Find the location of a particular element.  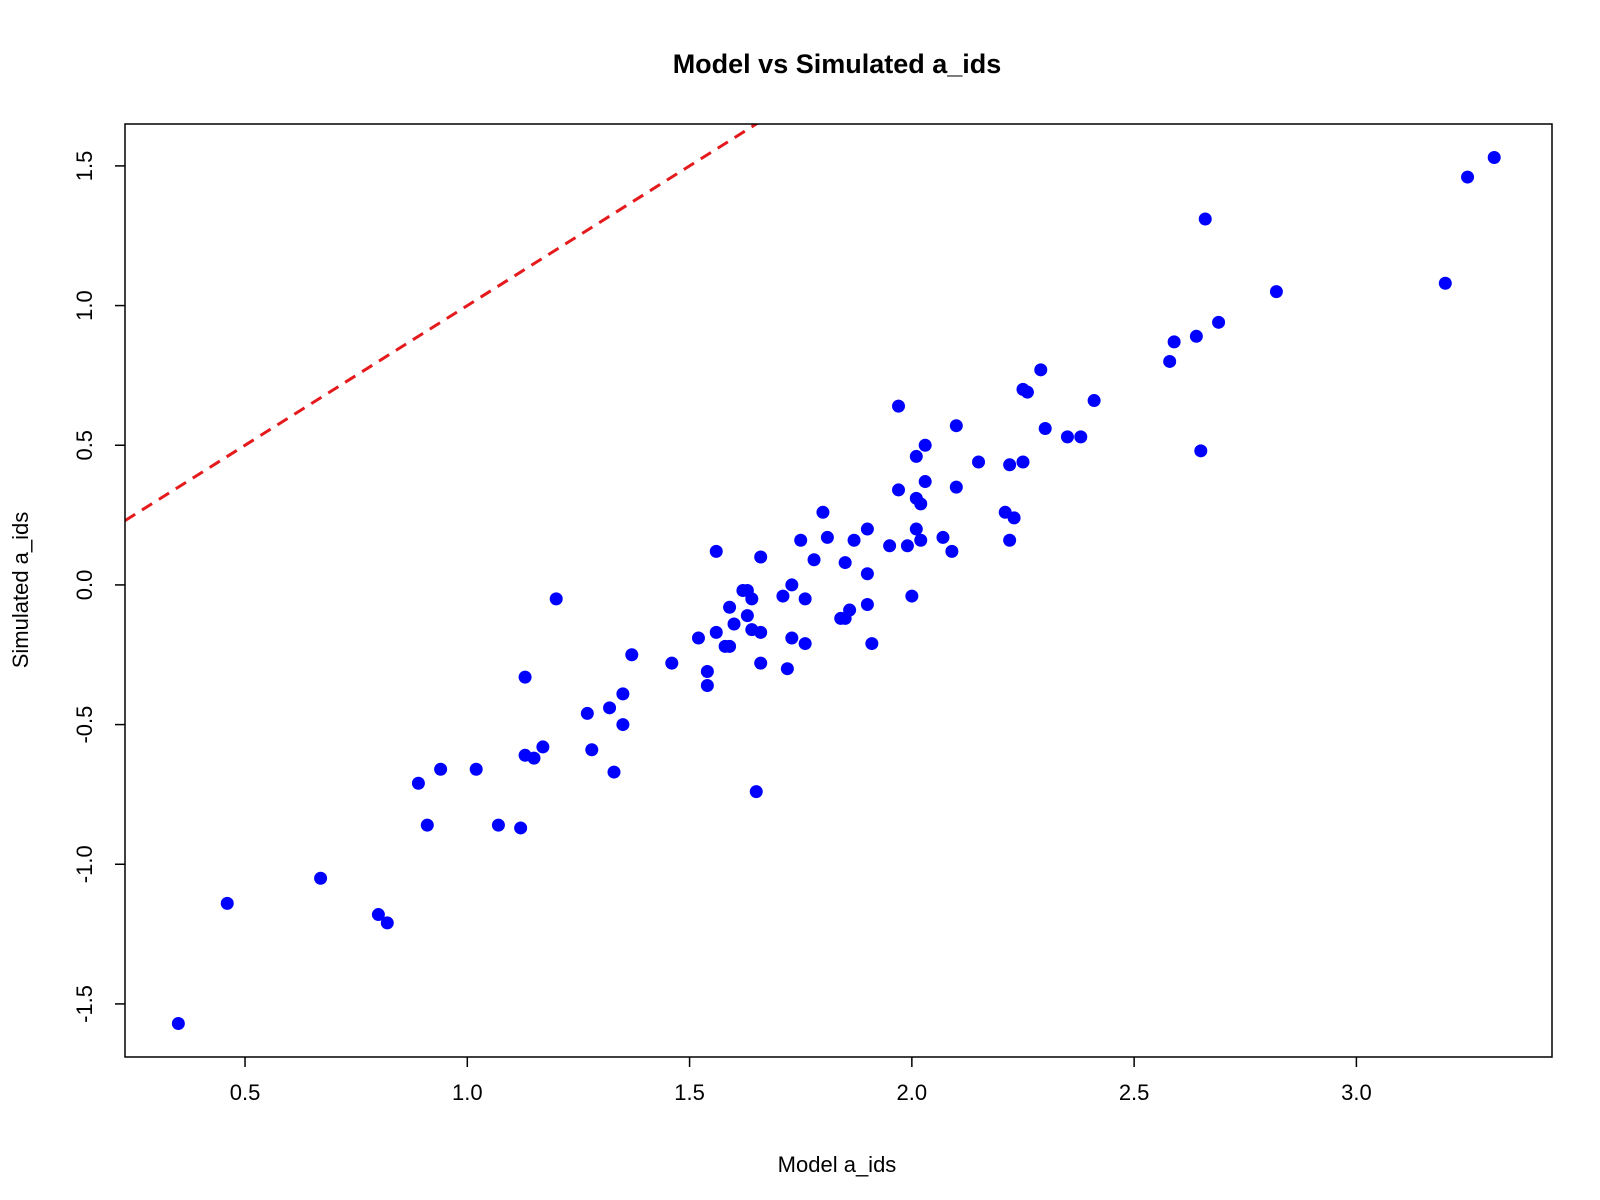

reference-line is located at coordinates (442, 323).